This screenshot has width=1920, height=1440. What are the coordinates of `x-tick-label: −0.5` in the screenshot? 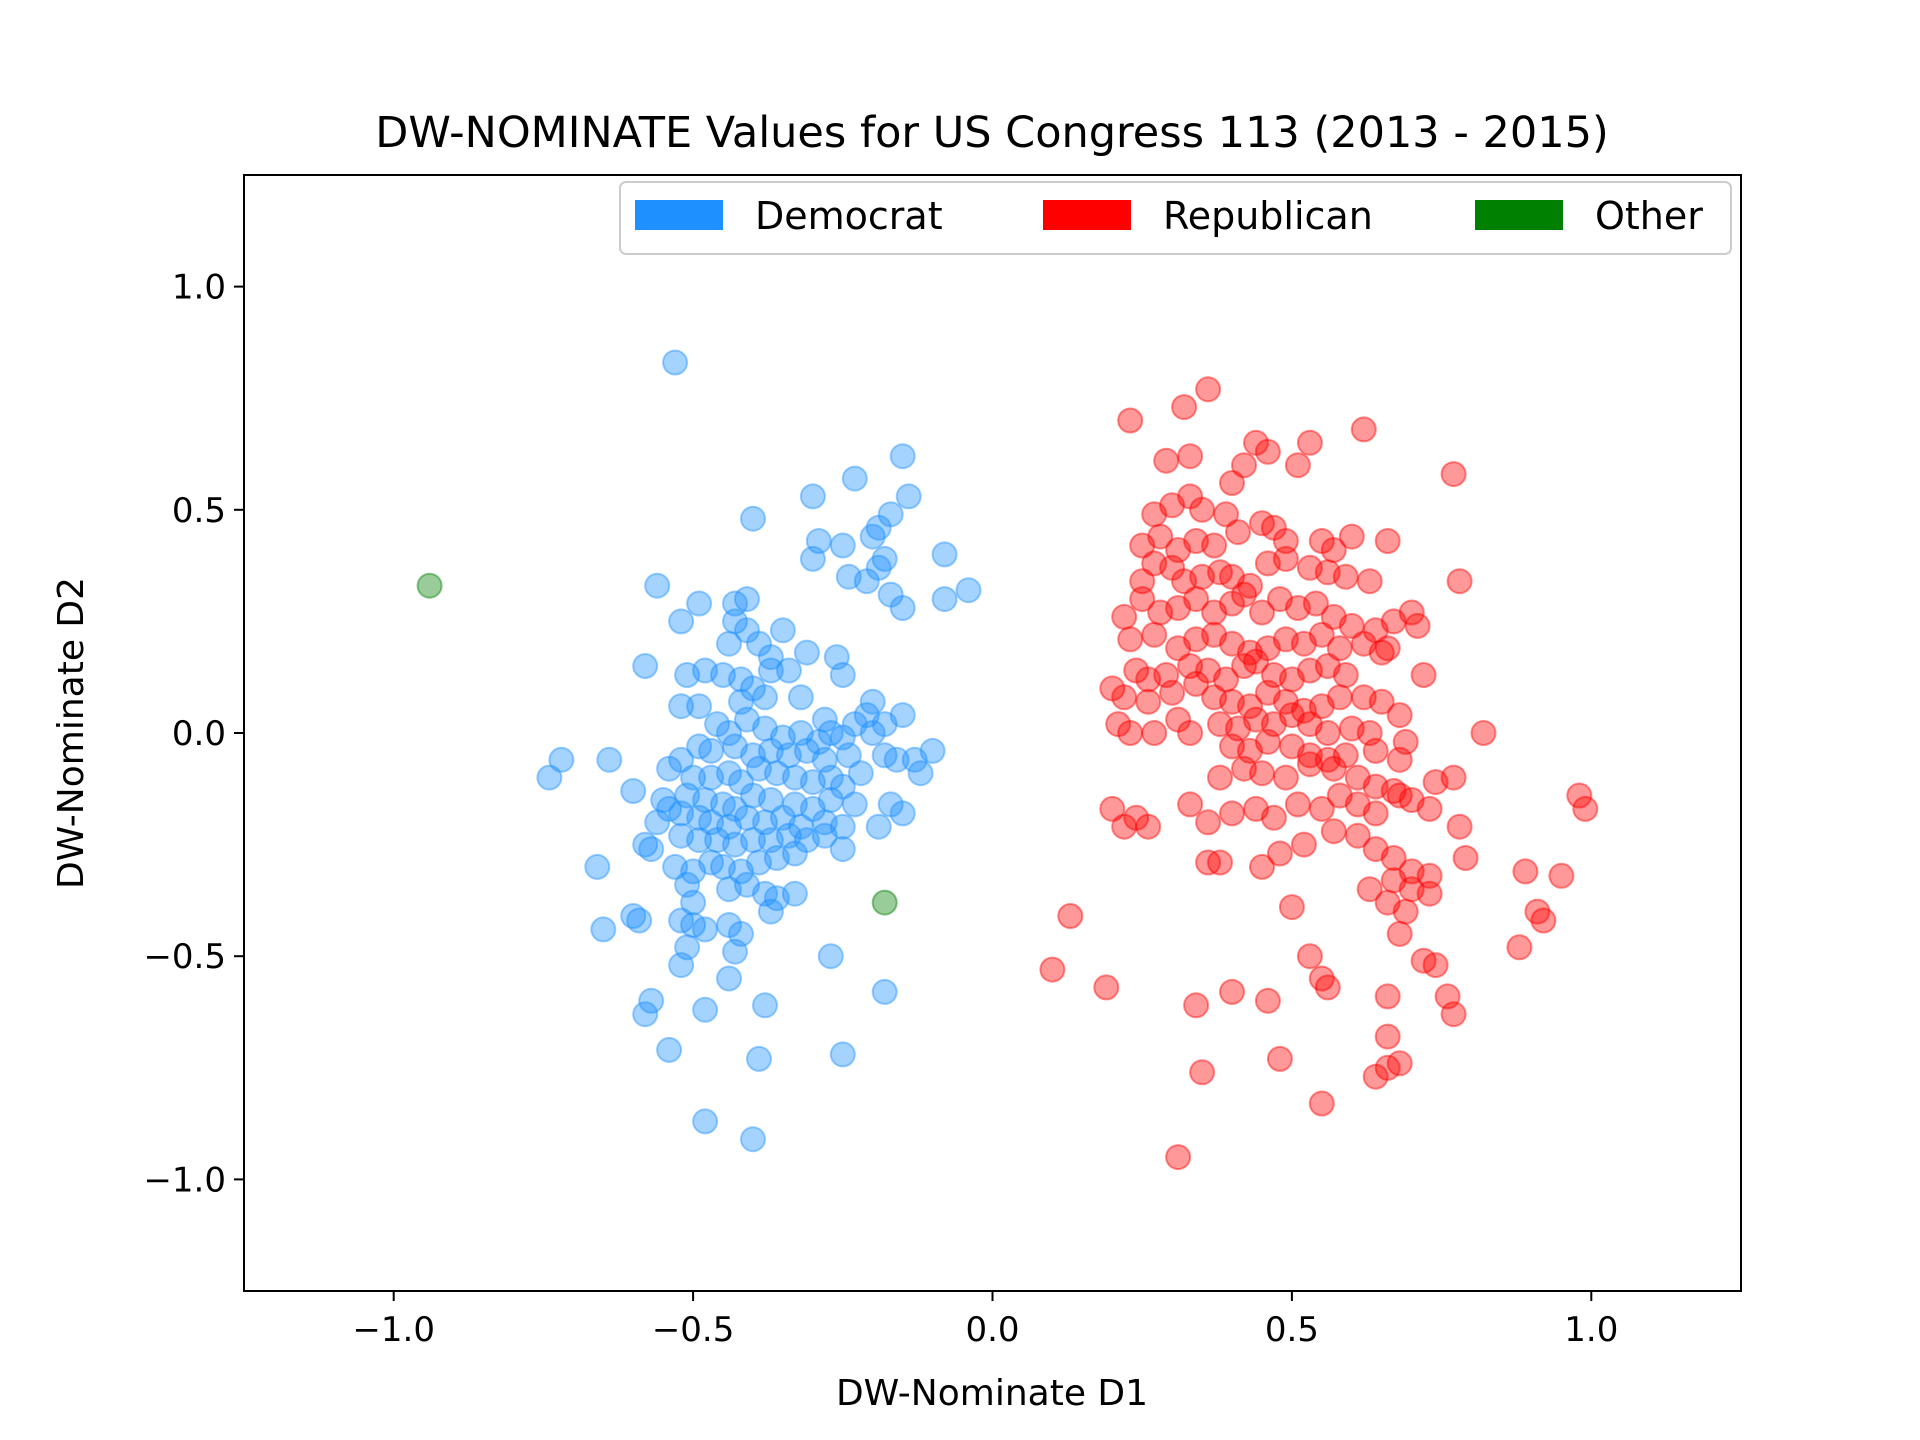 It's located at (693, 1330).